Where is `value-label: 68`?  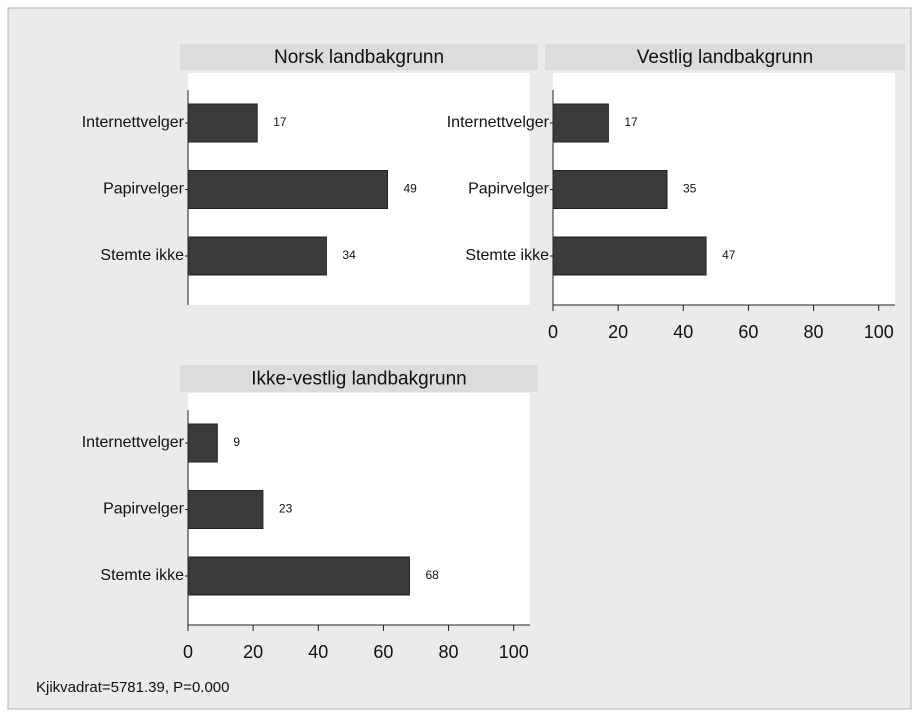 value-label: 68 is located at coordinates (432, 575).